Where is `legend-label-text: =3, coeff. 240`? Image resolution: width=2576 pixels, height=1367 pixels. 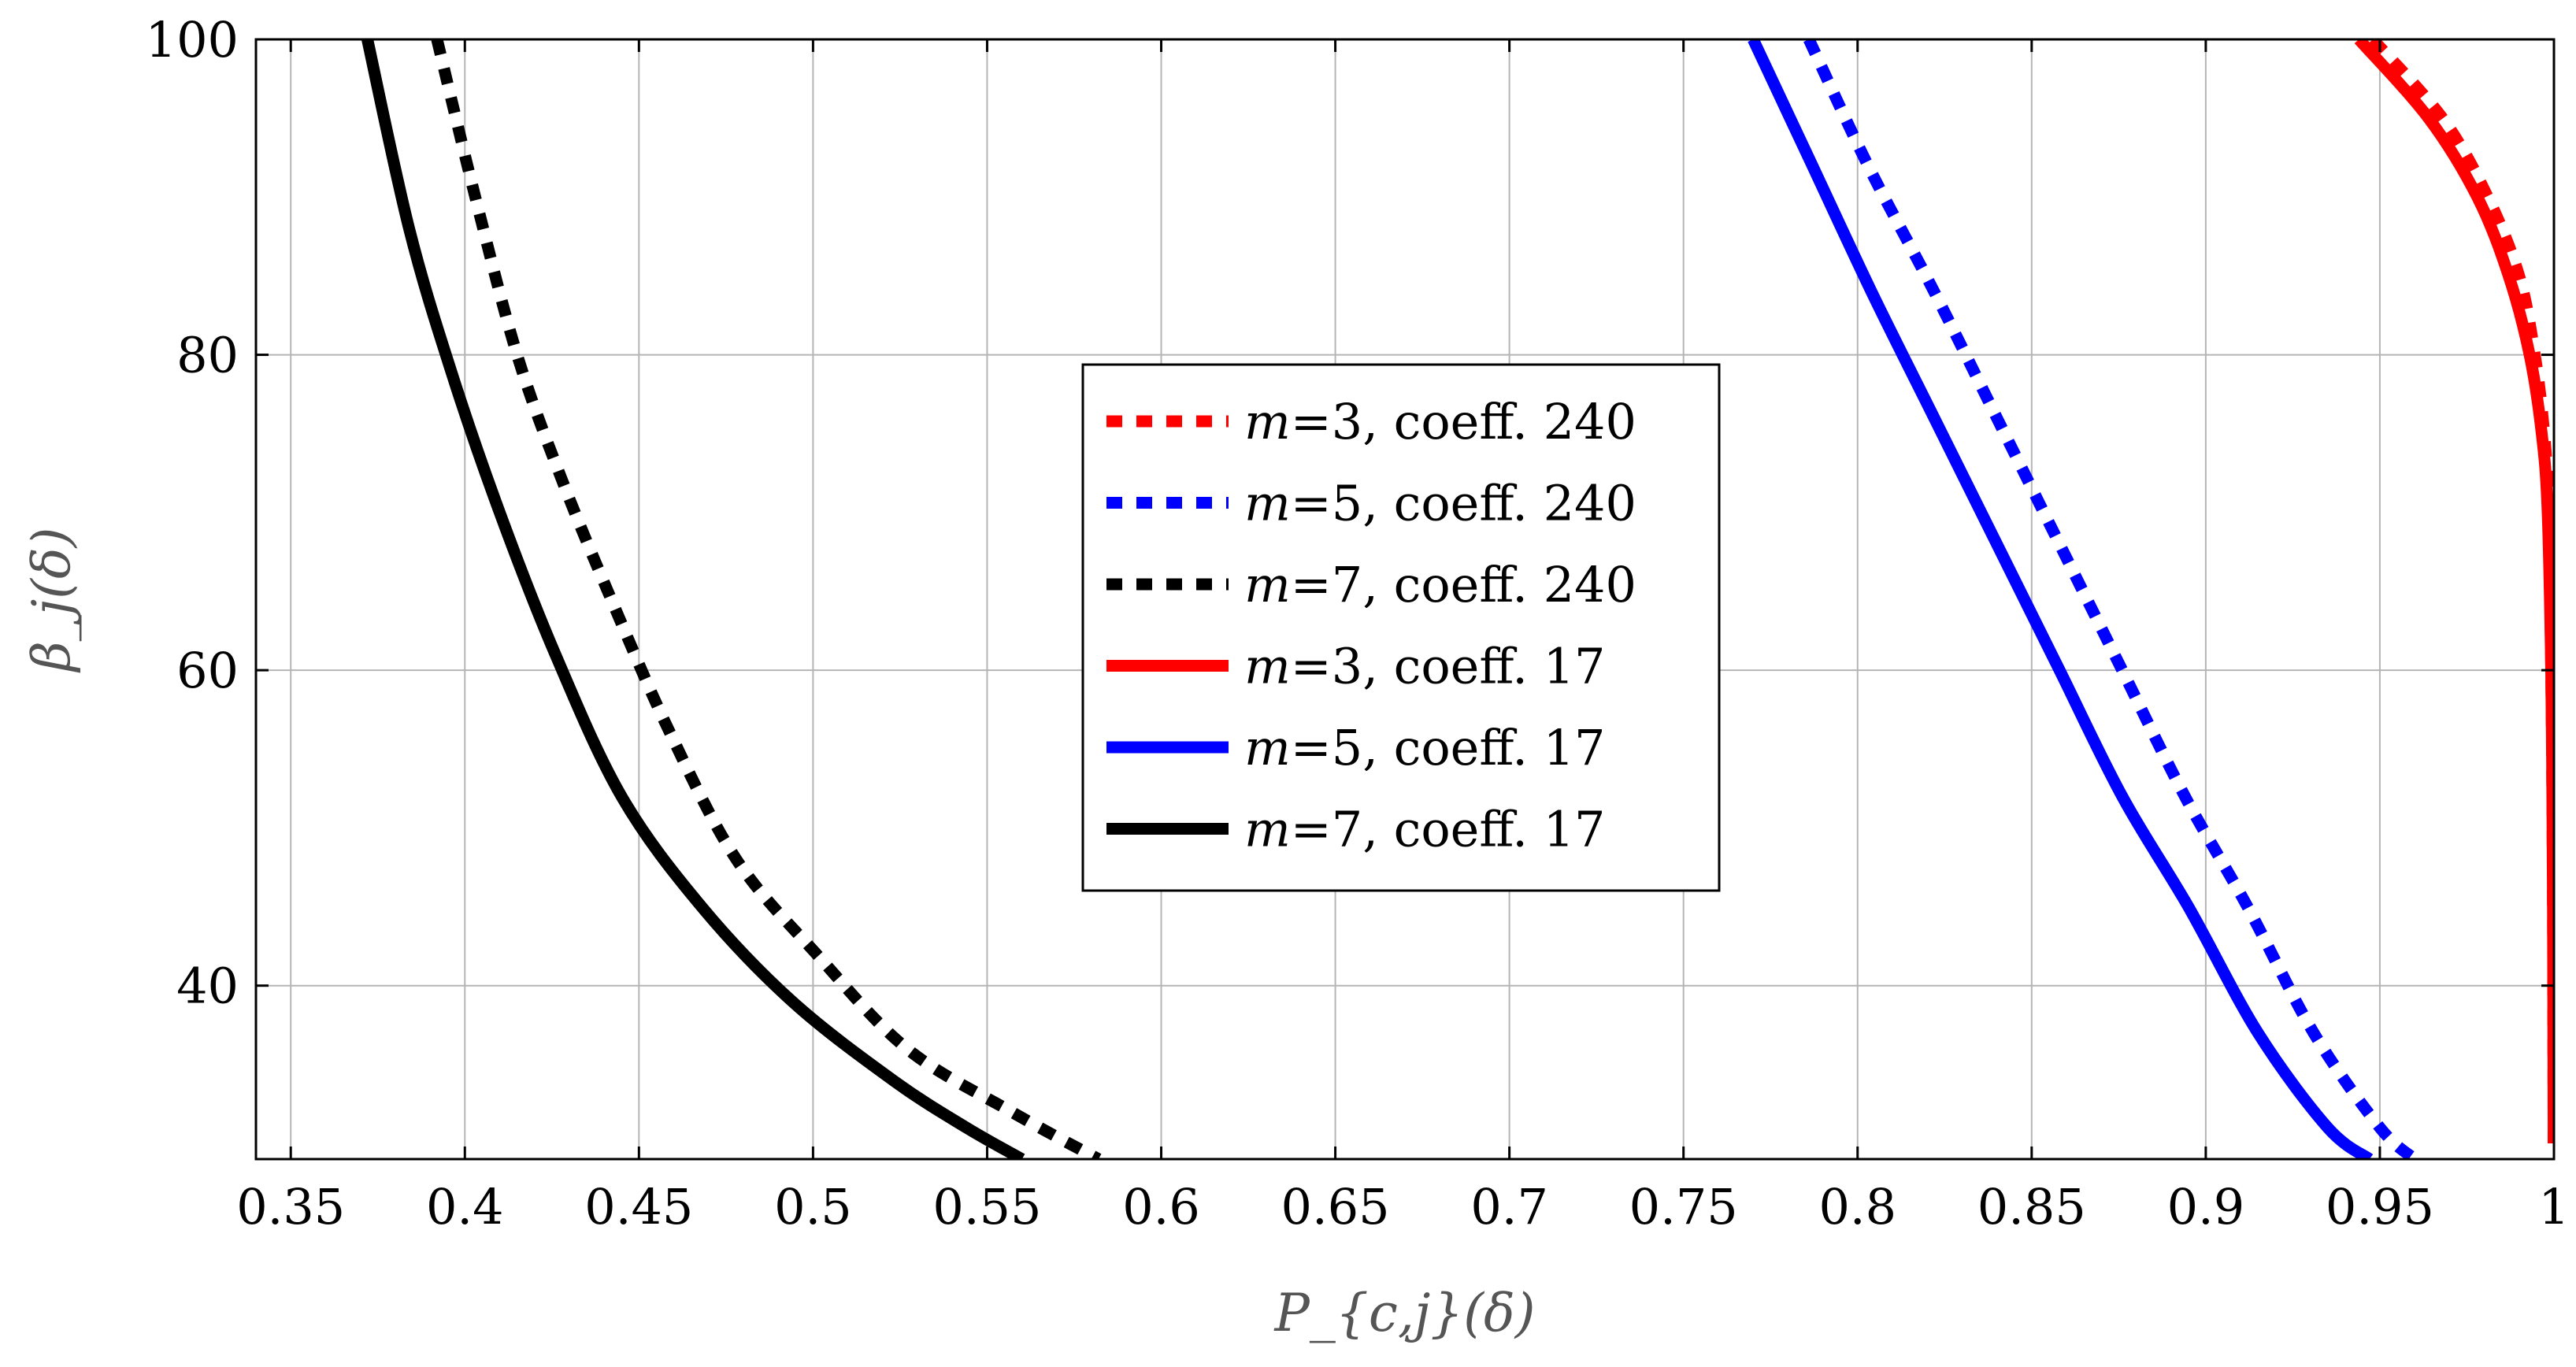 legend-label-text: =3, coeff. 240 is located at coordinates (1463, 421).